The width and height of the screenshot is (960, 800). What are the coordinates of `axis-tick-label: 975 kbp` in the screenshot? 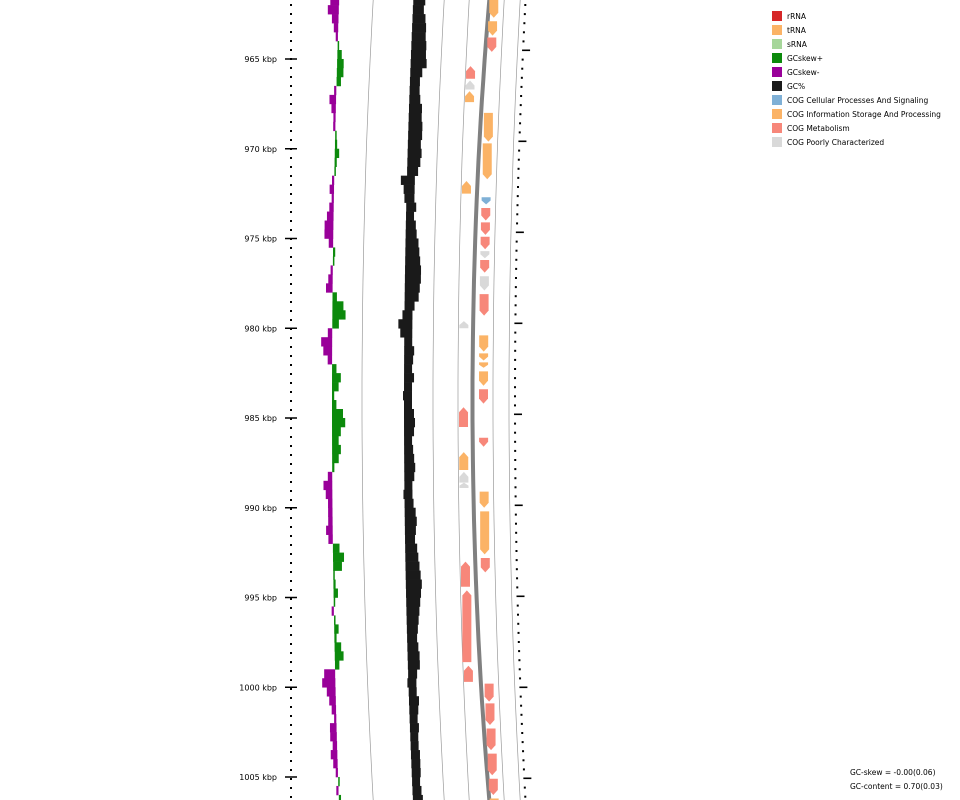 It's located at (260, 239).